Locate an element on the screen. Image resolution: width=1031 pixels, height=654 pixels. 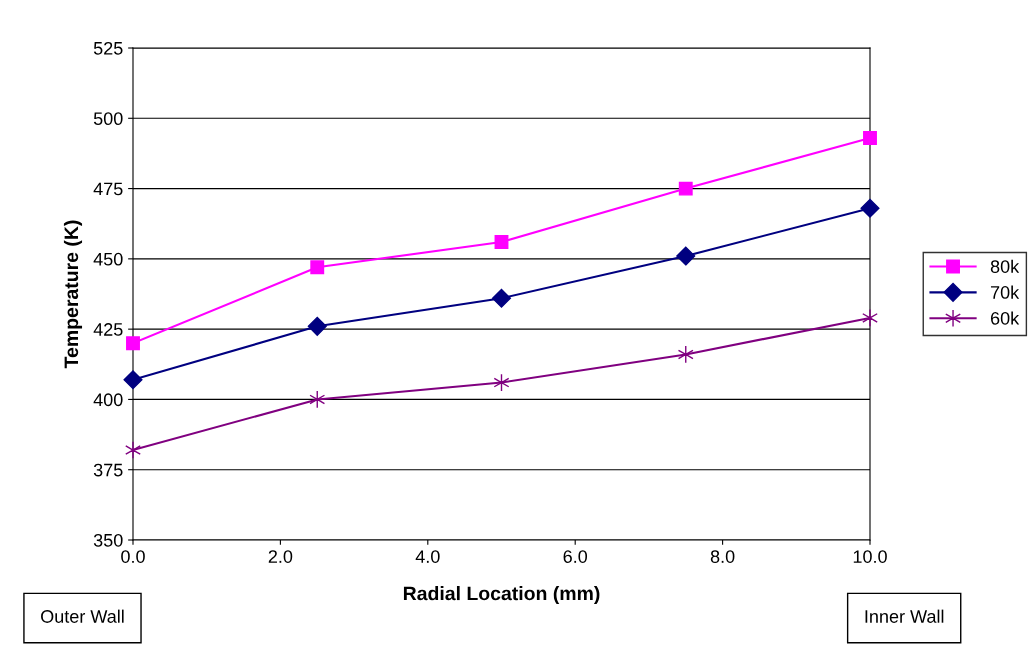
y-tick-label: 450 is located at coordinates (108, 259).